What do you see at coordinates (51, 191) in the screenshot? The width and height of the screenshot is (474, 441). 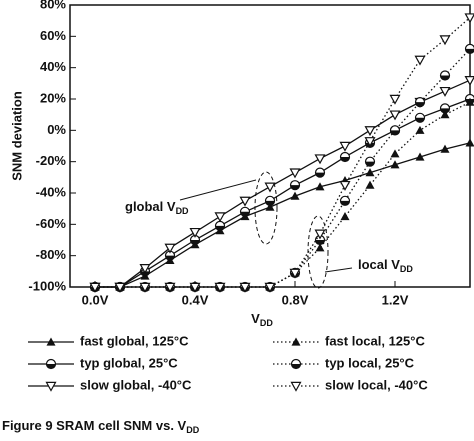 I see `y-tick-label: -40%` at bounding box center [51, 191].